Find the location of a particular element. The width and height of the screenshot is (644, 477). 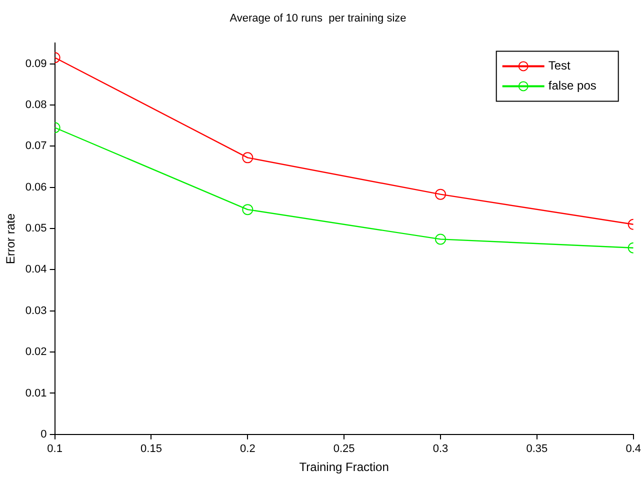

y-tick-label: 0.07 is located at coordinates (36, 146).